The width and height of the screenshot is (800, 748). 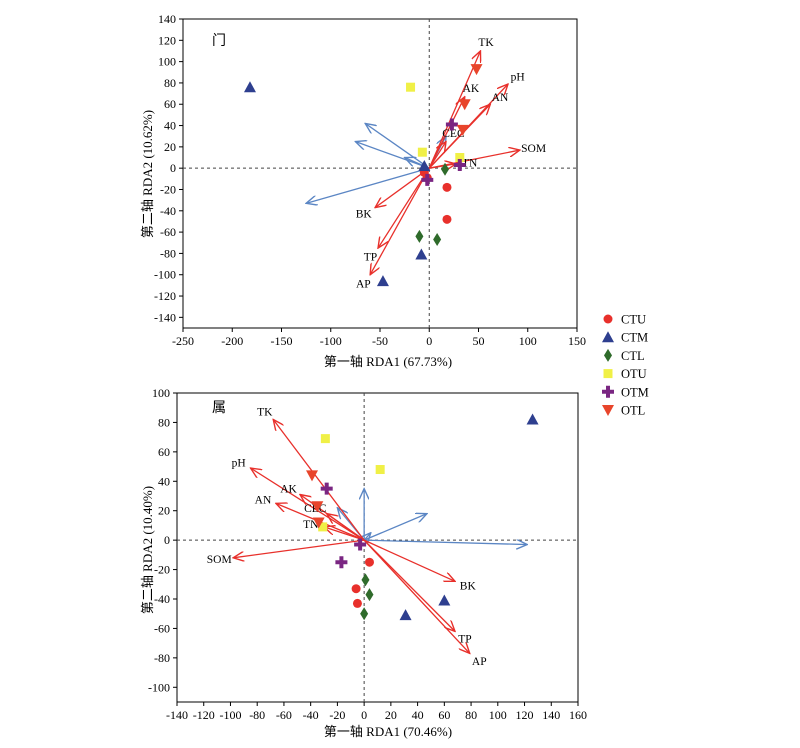 What do you see at coordinates (170, 83) in the screenshot?
I see `y-tick-label: 80` at bounding box center [170, 83].